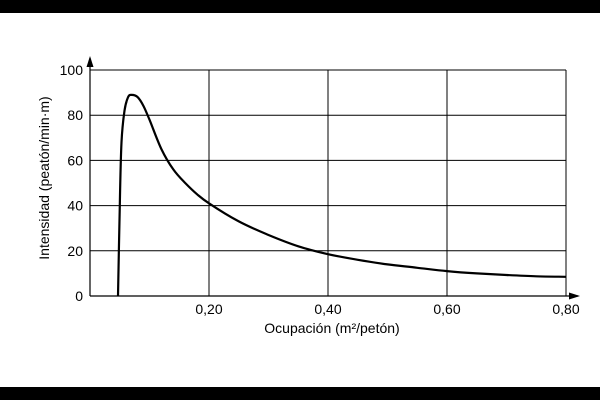 The height and width of the screenshot is (400, 600). What do you see at coordinates (331, 328) in the screenshot?
I see `x-axis-label: Ocupación (m²/petón)` at bounding box center [331, 328].